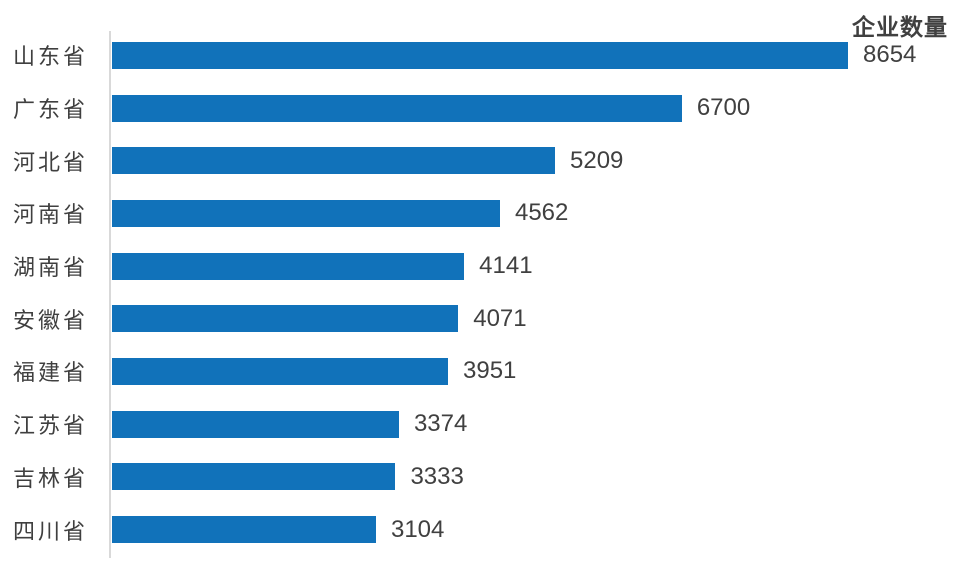  I want to click on value-label: 4562, so click(541, 213).